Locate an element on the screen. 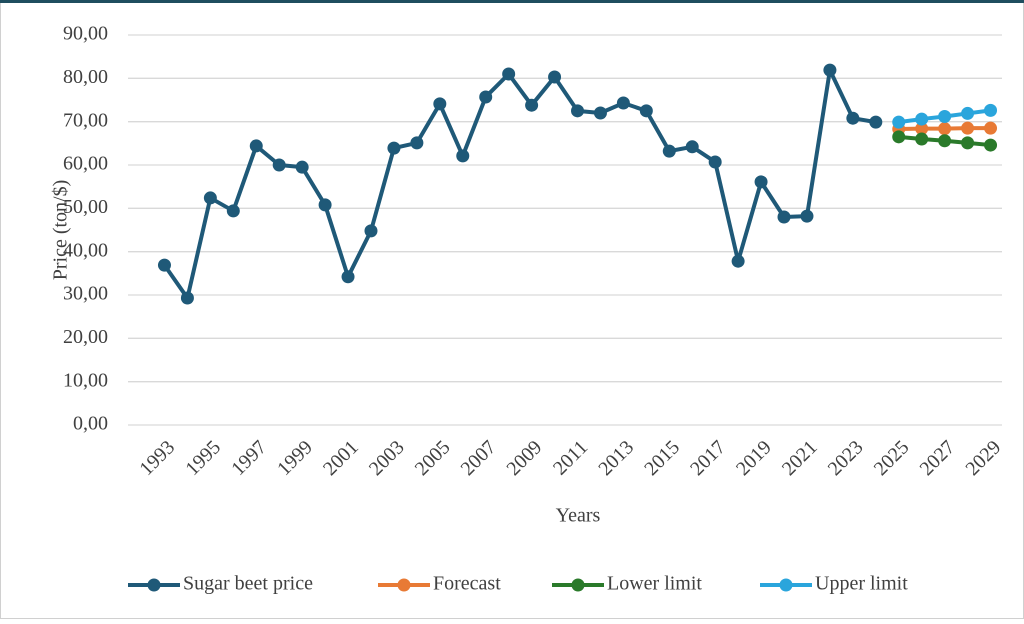  y-tick-label: 90,00 is located at coordinates (85, 34).